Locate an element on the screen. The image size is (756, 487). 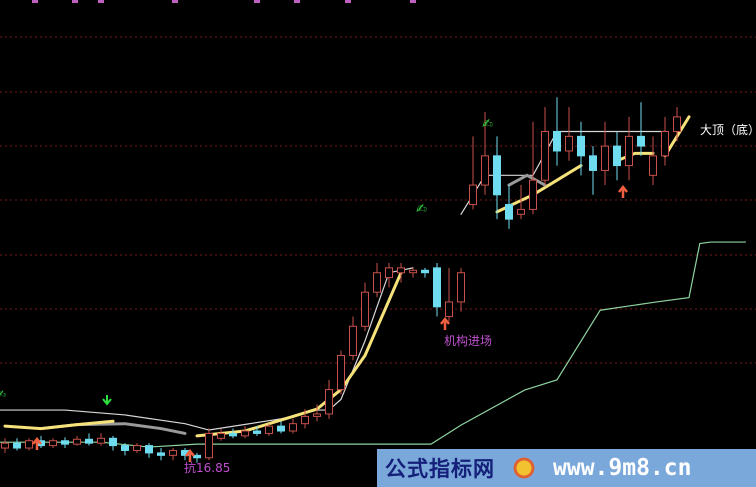
annotation-price-low: 抗16.85 is located at coordinates (207, 468).